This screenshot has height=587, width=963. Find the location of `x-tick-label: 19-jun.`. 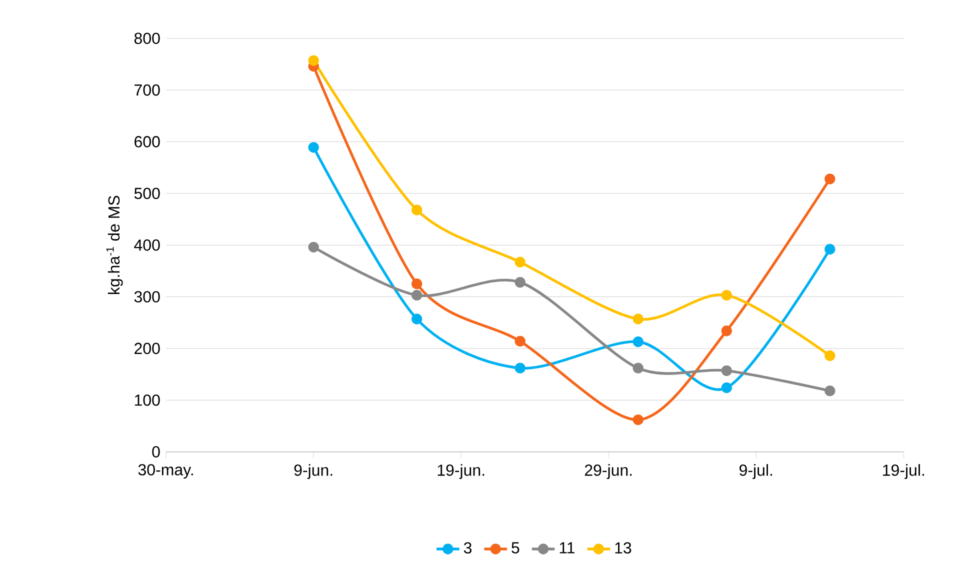

x-tick-label: 19-jun. is located at coordinates (461, 472).